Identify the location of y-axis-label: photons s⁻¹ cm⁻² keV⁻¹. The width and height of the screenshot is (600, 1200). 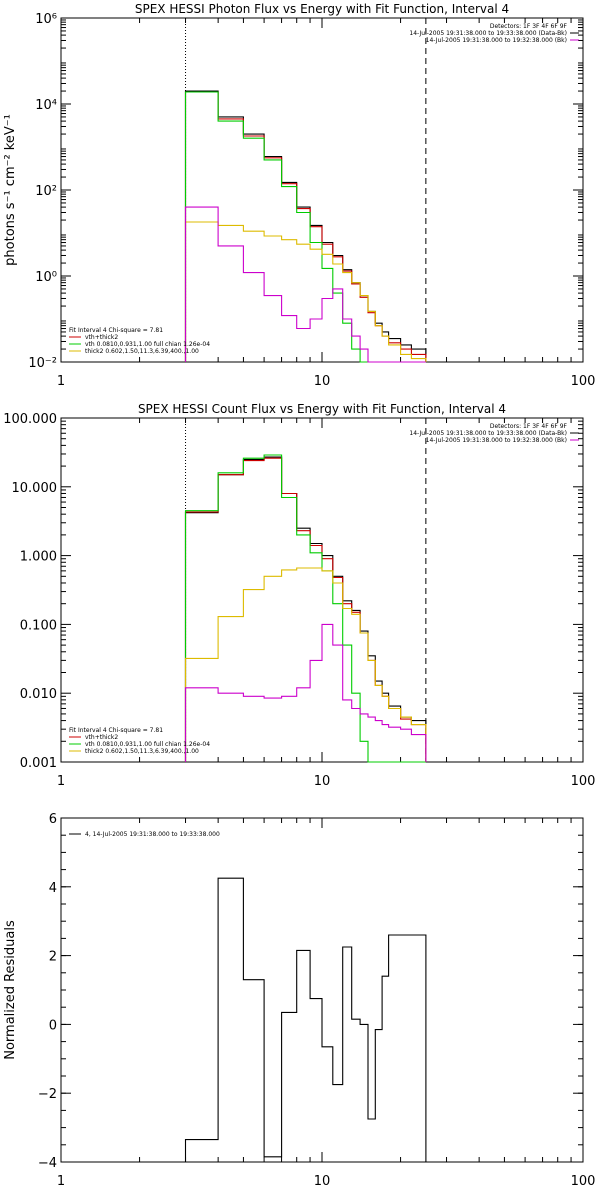
(10, 190).